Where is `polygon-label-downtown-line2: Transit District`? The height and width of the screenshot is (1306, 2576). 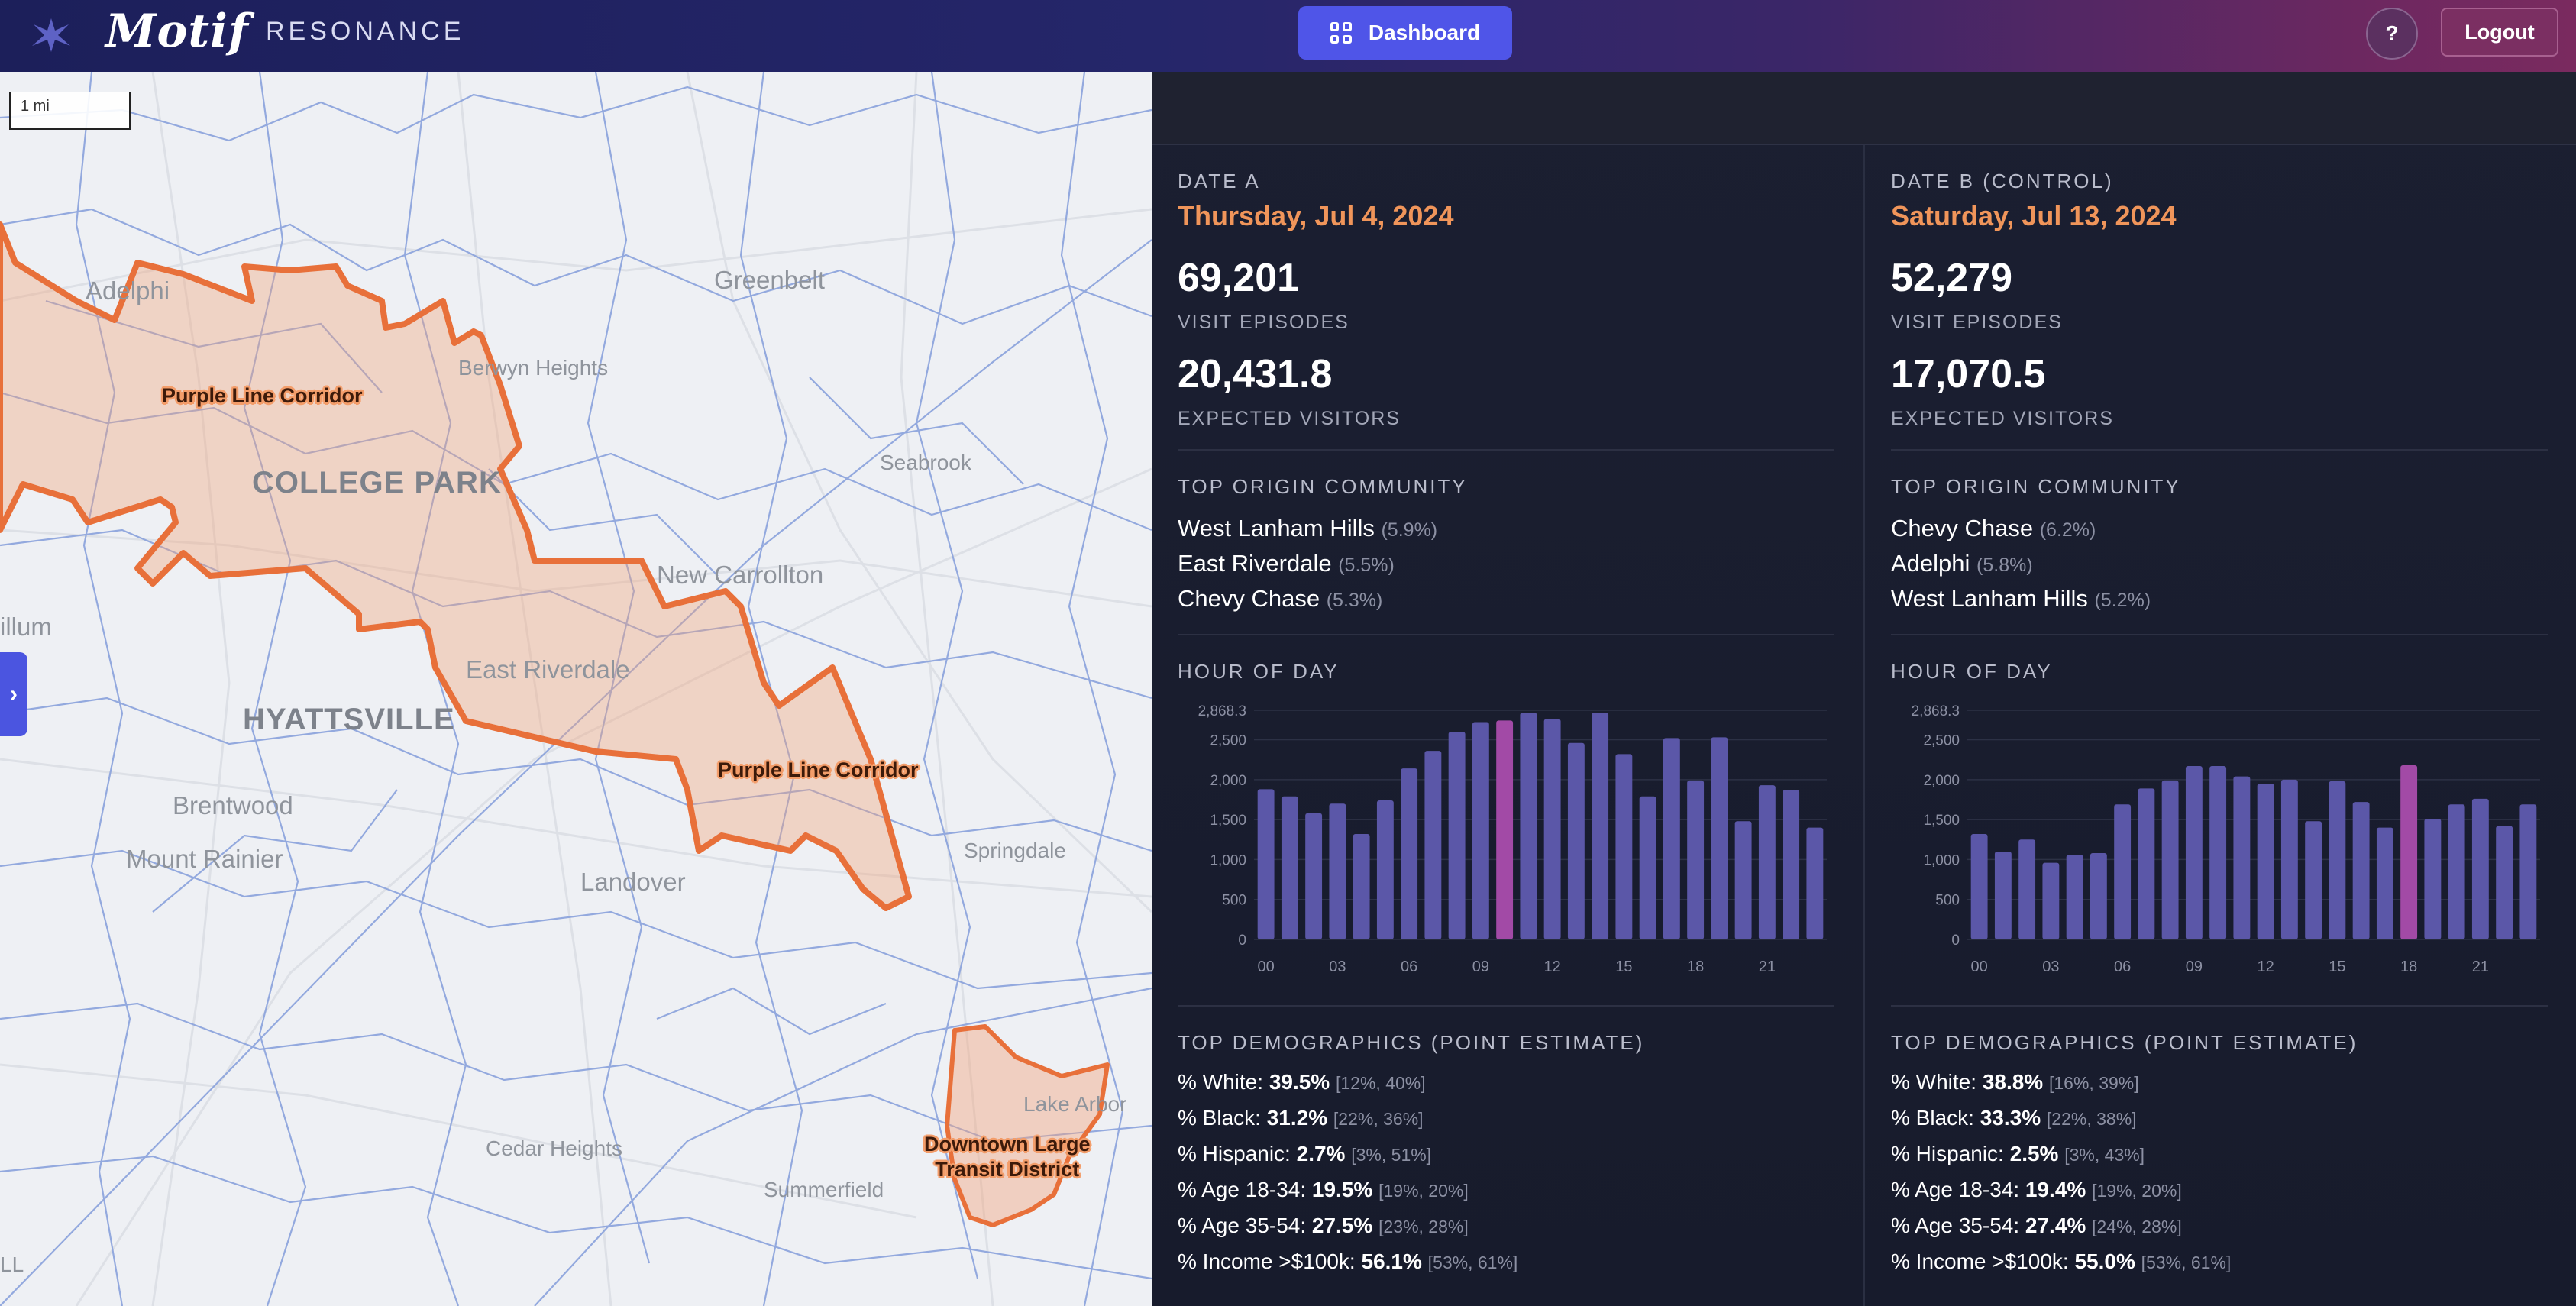 polygon-label-downtown-line2: Transit District is located at coordinates (1007, 1169).